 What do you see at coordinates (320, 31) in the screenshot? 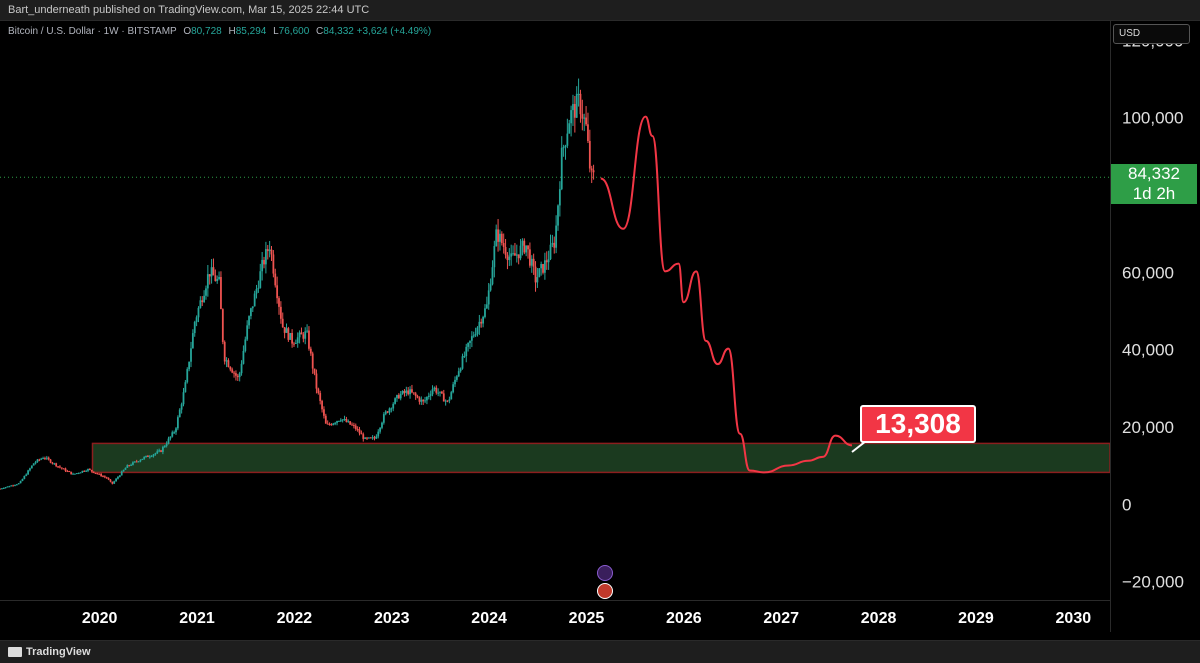
I see `close-label: C` at bounding box center [320, 31].